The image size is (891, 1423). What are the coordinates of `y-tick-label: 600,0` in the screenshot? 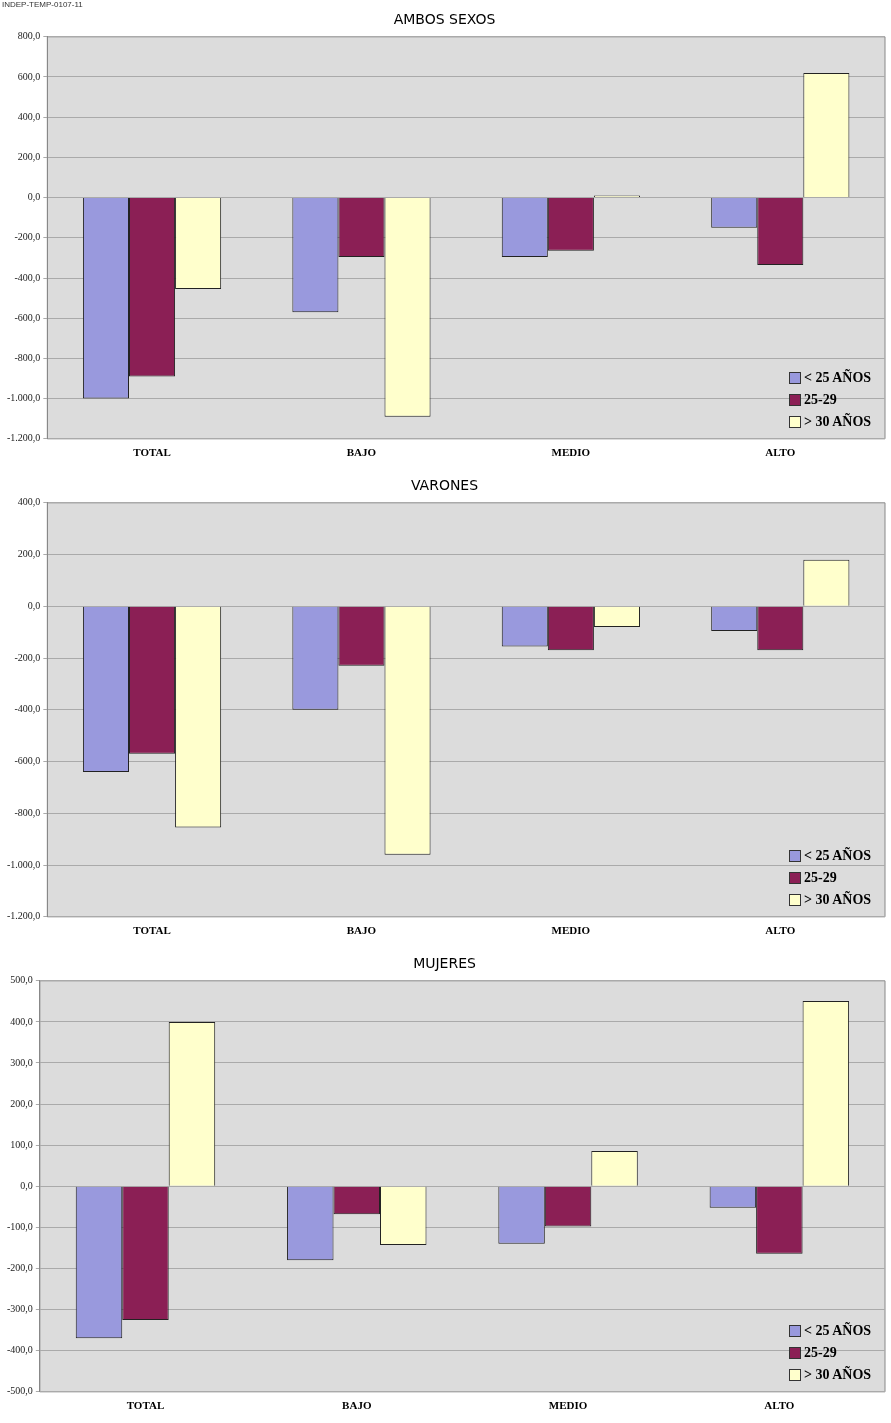 It's located at (29, 76).